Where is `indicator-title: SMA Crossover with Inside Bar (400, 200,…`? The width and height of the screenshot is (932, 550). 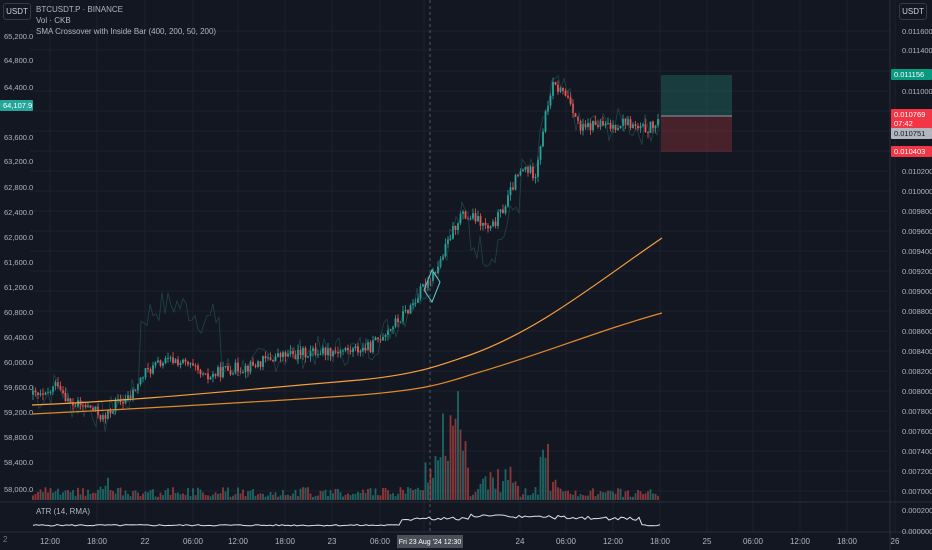 indicator-title: SMA Crossover with Inside Bar (400, 200,… is located at coordinates (126, 31).